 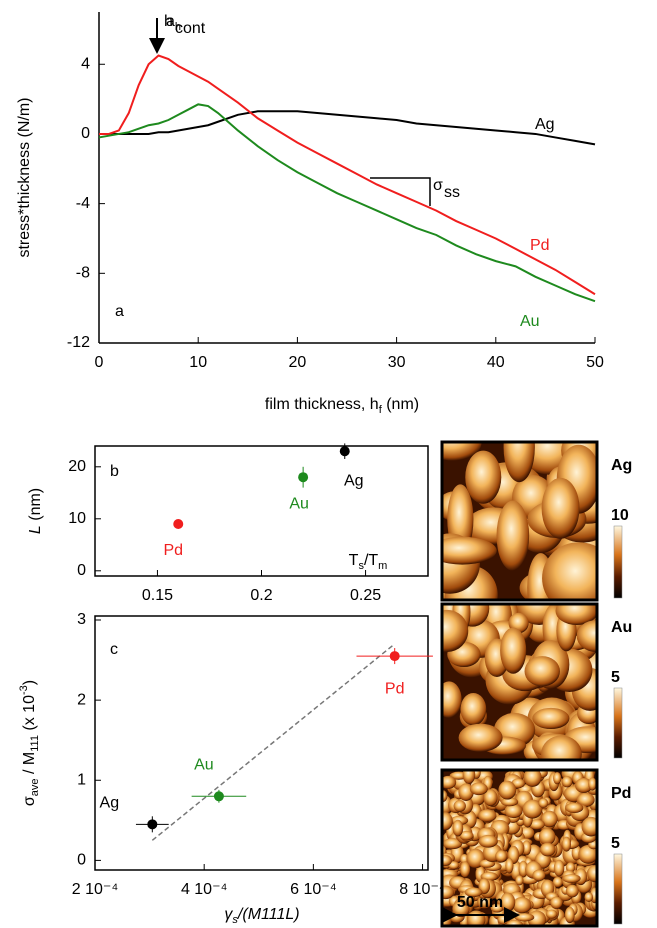 I want to click on cont-label: cont, so click(x=190, y=28).